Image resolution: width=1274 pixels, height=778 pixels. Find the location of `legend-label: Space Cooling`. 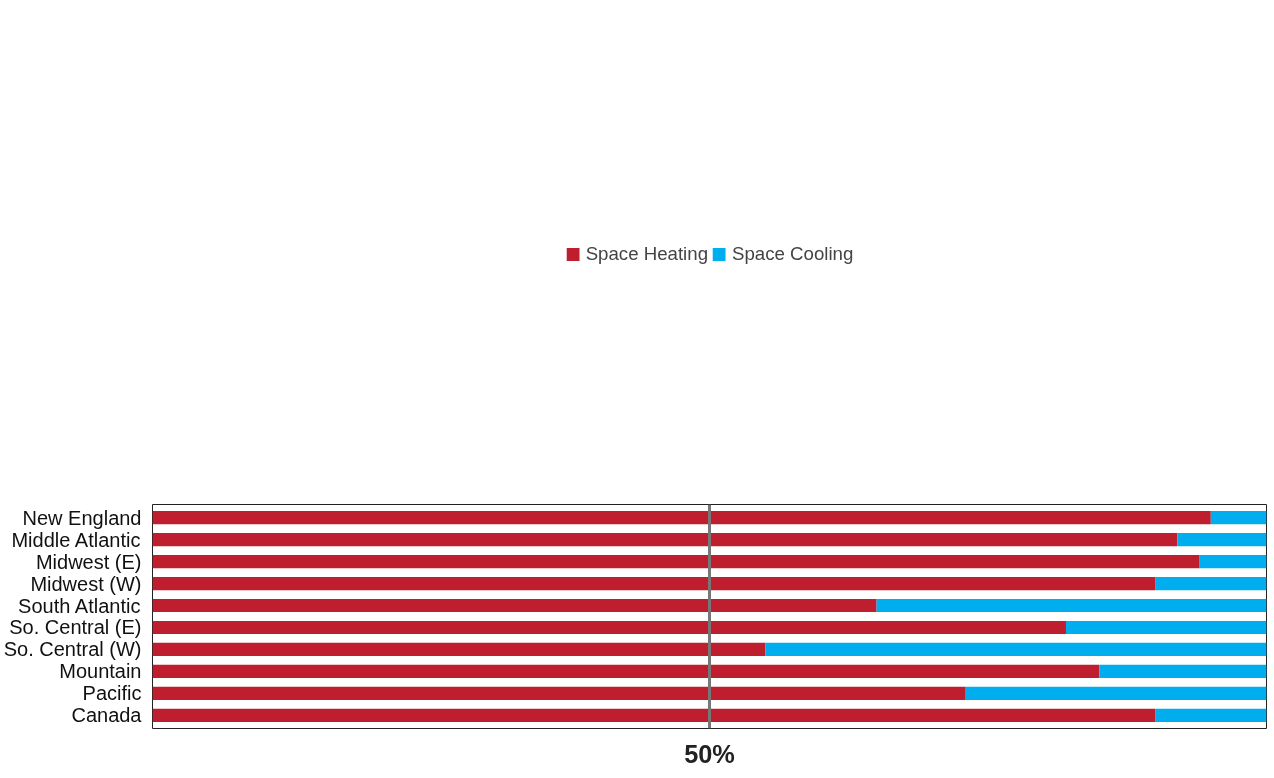

legend-label: Space Cooling is located at coordinates (793, 254).